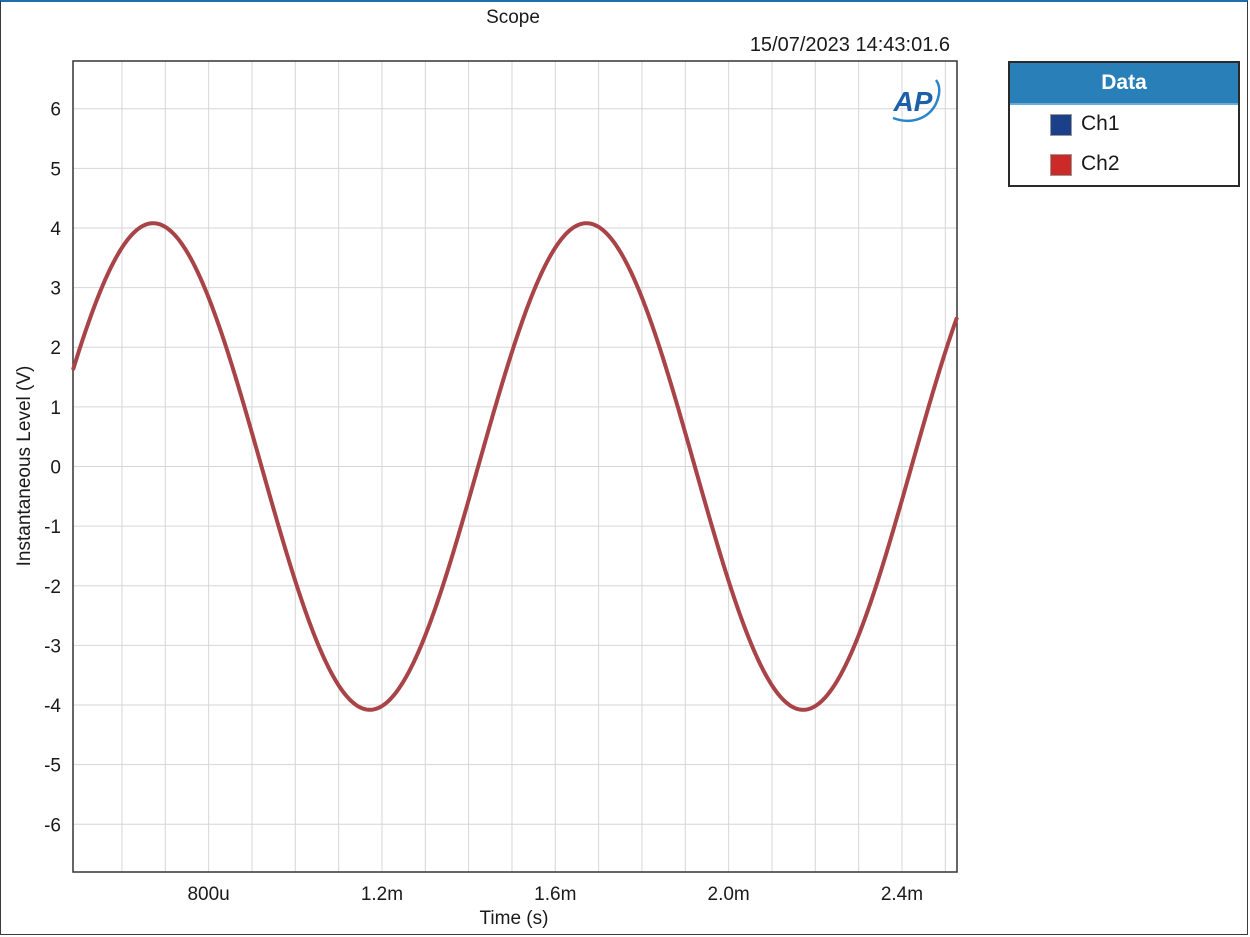 The image size is (1250, 937). I want to click on legend-label: Ch2, so click(1100, 163).